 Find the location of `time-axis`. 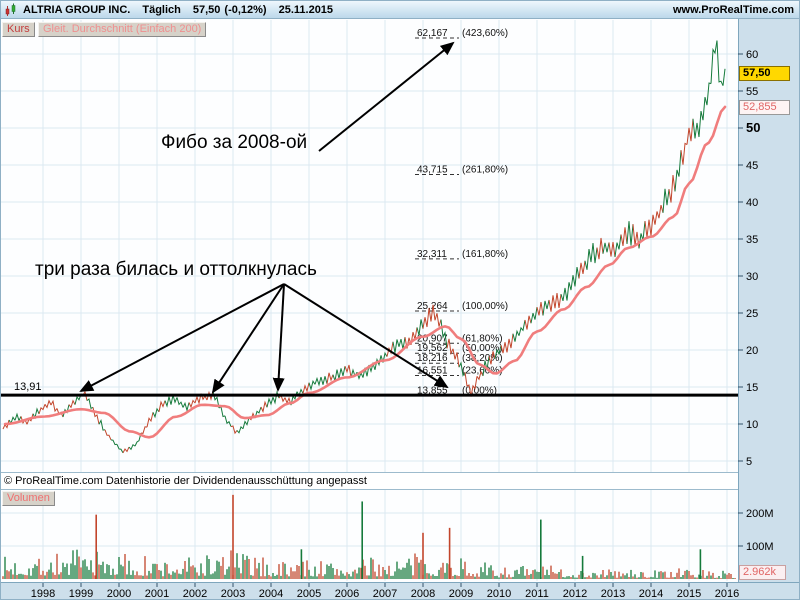

time-axis is located at coordinates (400, 590).